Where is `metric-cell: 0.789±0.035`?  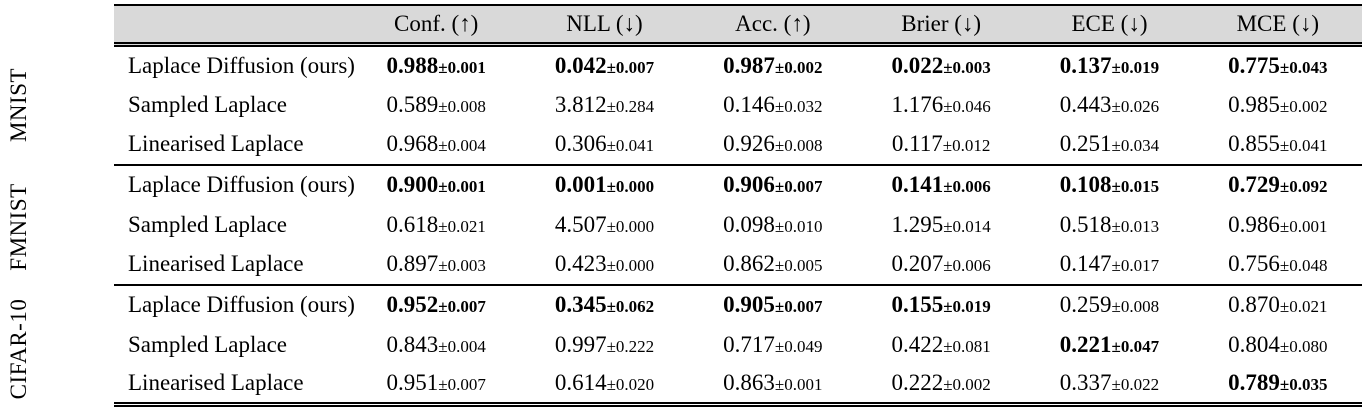 metric-cell: 0.789±0.035 is located at coordinates (1278, 385).